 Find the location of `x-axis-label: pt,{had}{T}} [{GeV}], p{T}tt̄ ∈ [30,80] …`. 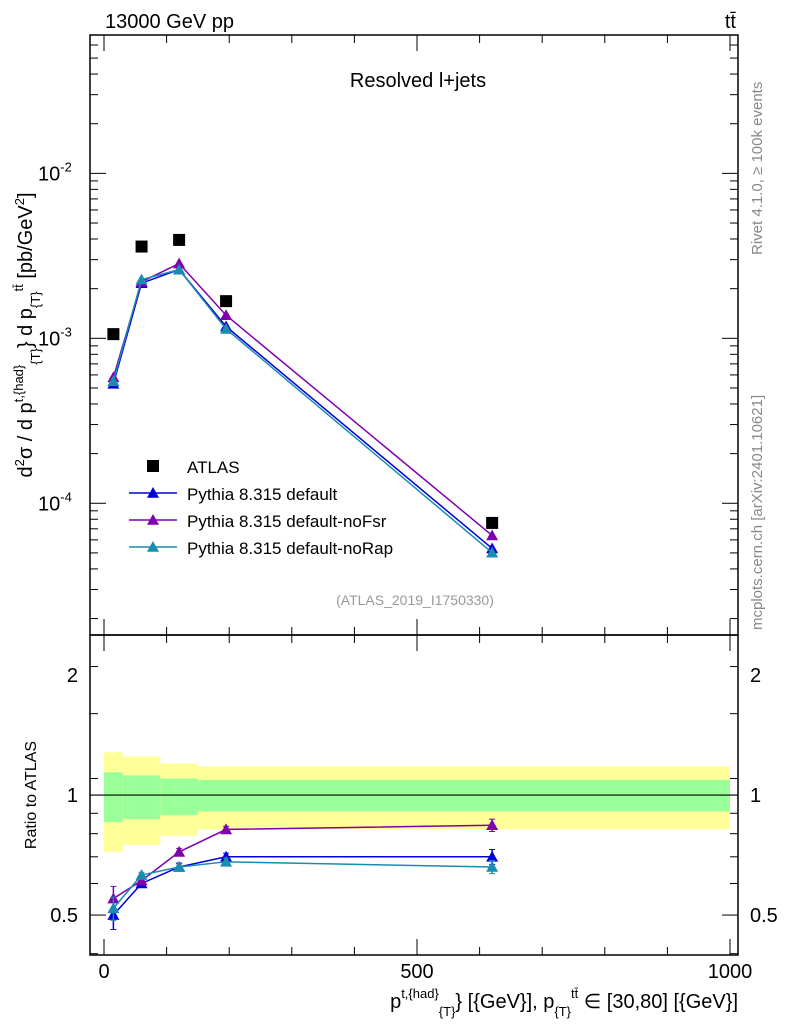

x-axis-label: pt,{had}{T}} [{GeV}], p{T}tt̄ ∈ [30,80] … is located at coordinates (564, 1002).